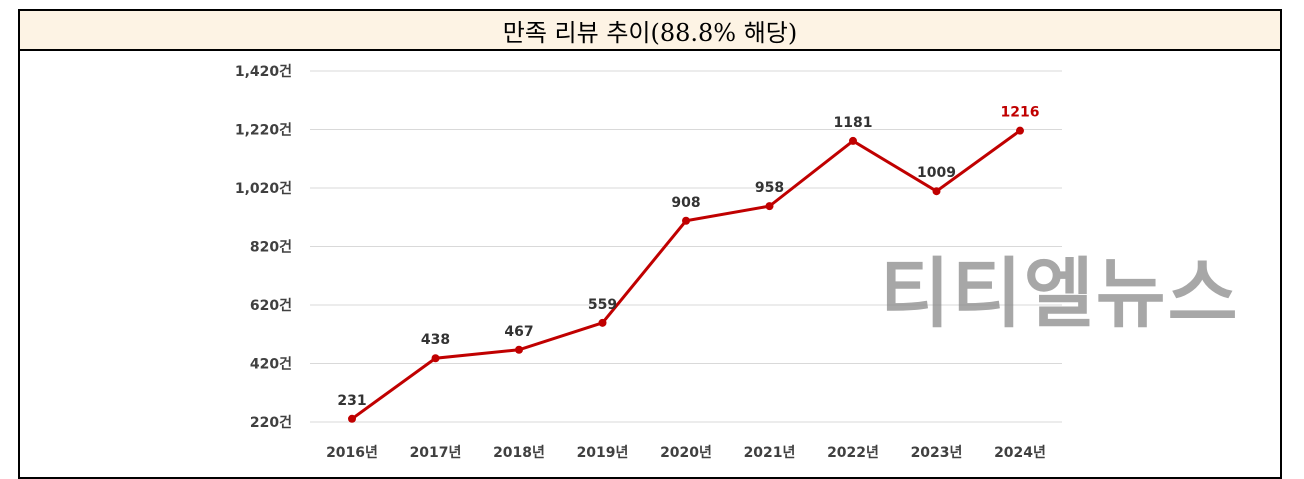 This screenshot has height=479, width=1304. I want to click on y-tick-label: 420건, so click(271, 364).